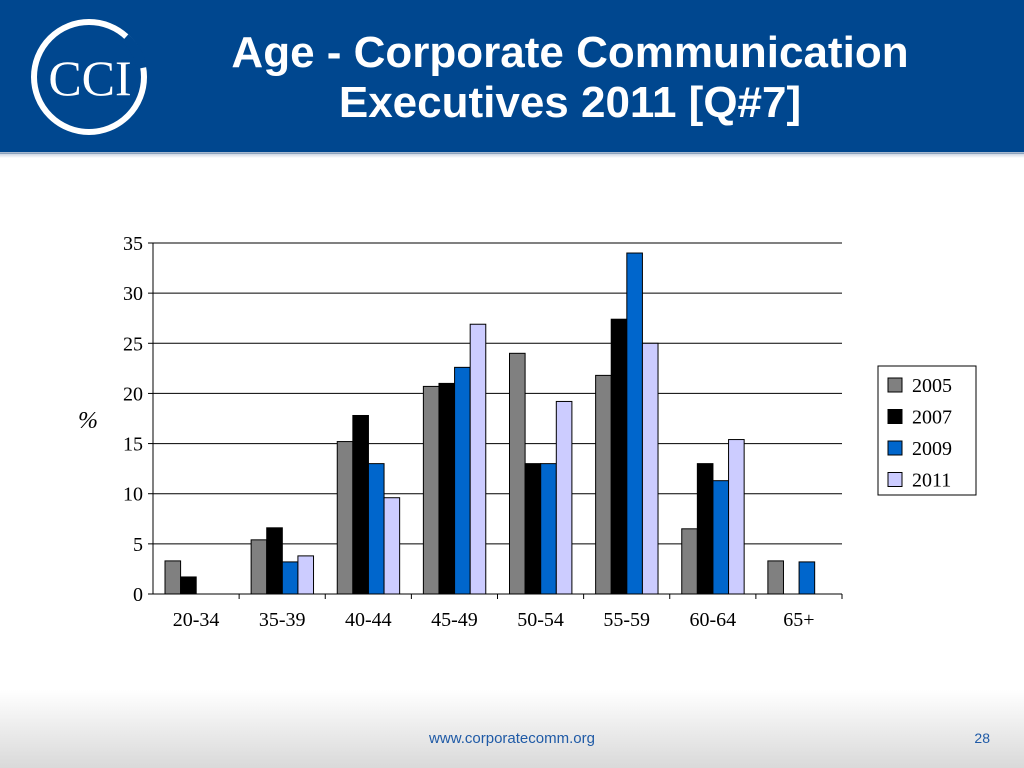  What do you see at coordinates (133, 244) in the screenshot?
I see `y-tick-label: 35` at bounding box center [133, 244].